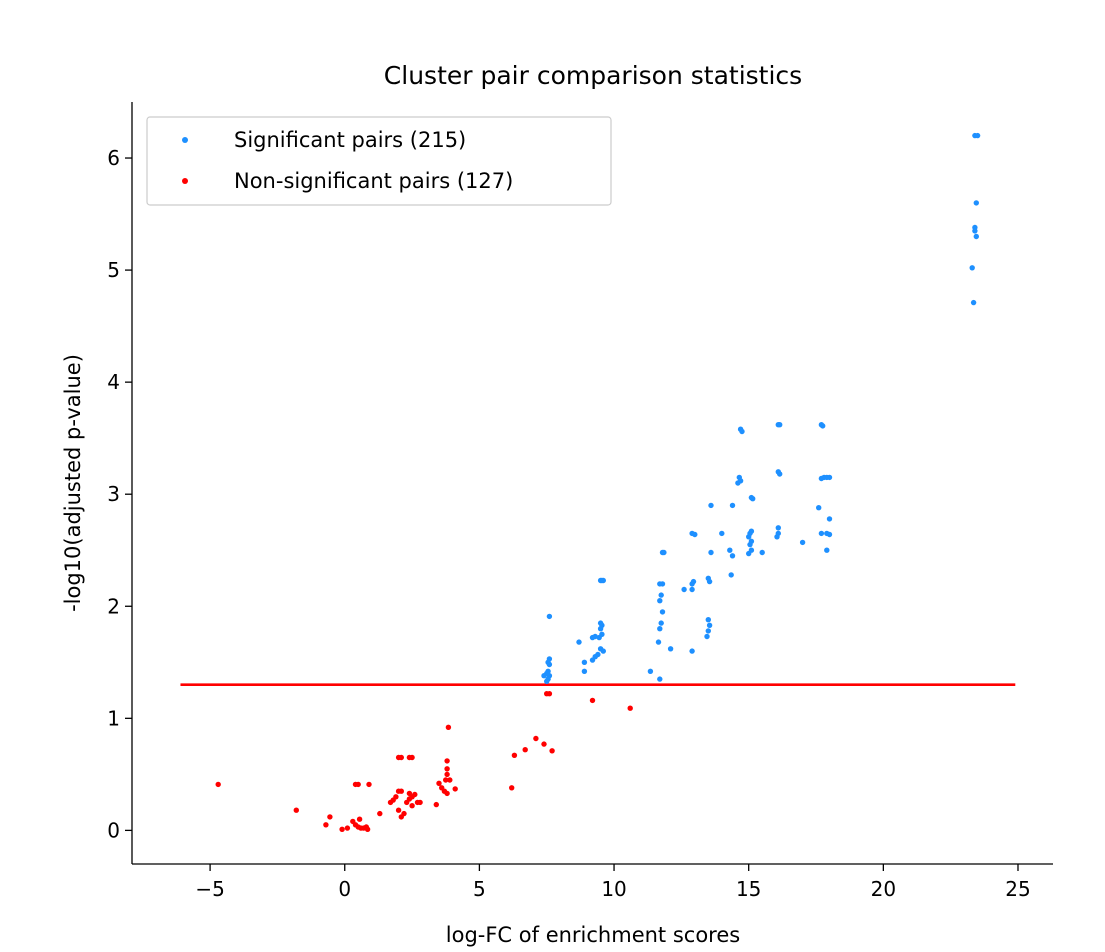  What do you see at coordinates (350, 140) in the screenshot?
I see `legend-label-significant: Significant pairs (215)` at bounding box center [350, 140].